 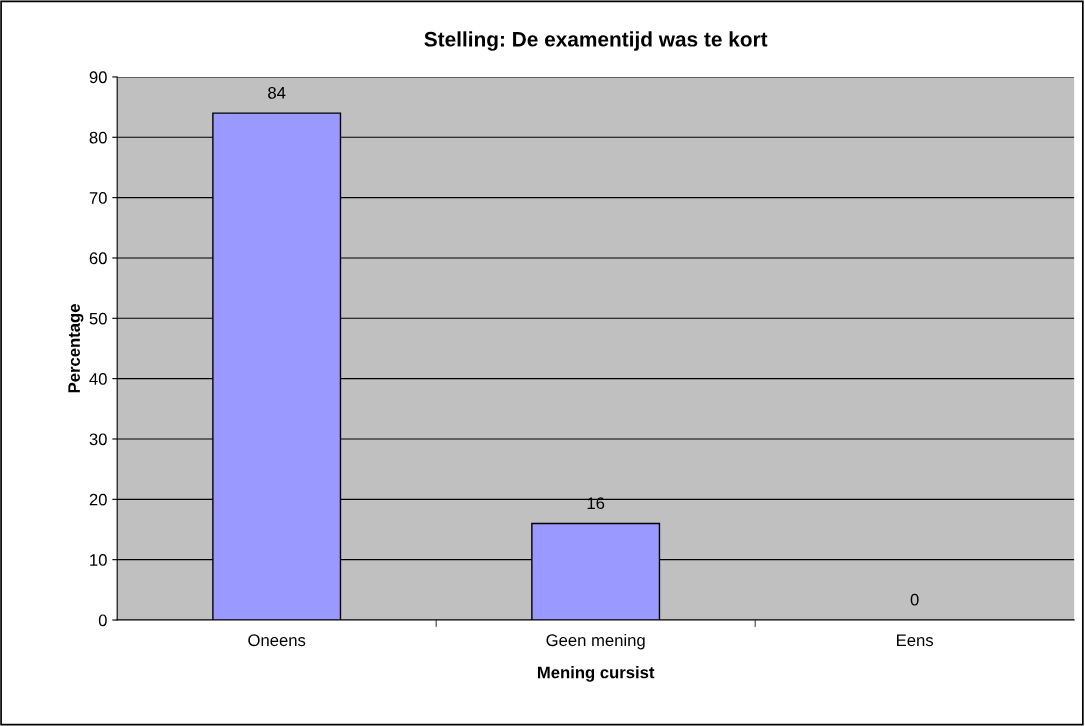 I want to click on data-label: 0, so click(x=914, y=599).